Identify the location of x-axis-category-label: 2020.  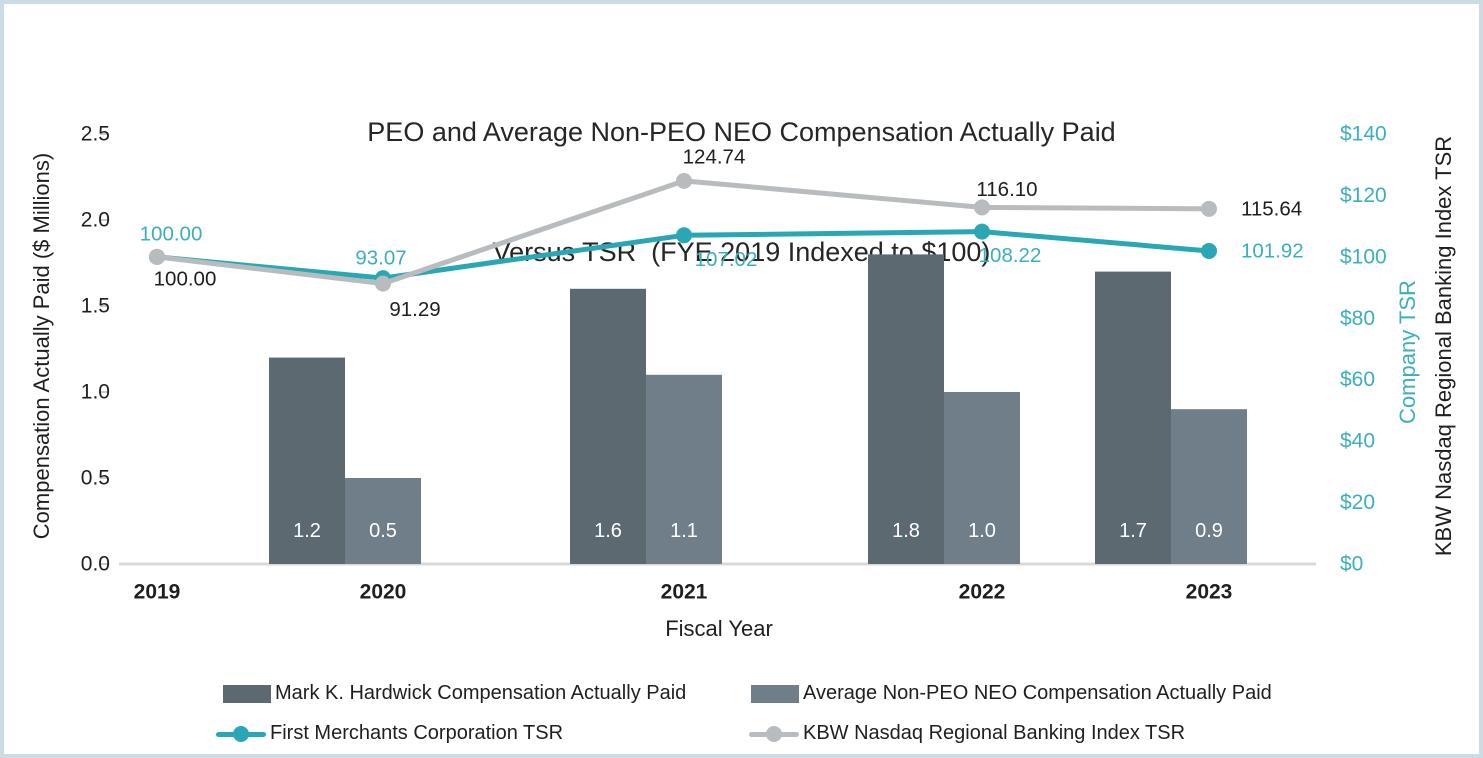
(383, 592).